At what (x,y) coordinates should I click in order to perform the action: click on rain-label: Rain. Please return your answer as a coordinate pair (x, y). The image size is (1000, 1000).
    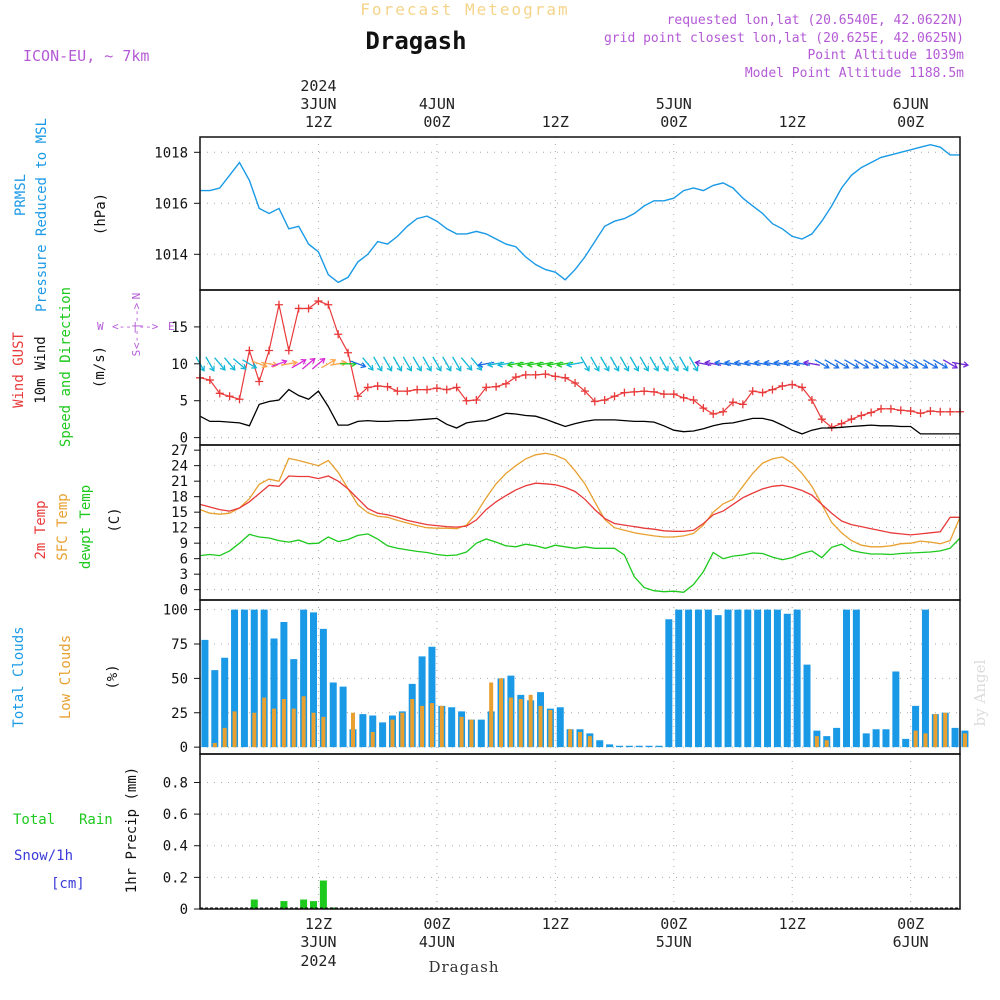
    Looking at the image, I should click on (96, 820).